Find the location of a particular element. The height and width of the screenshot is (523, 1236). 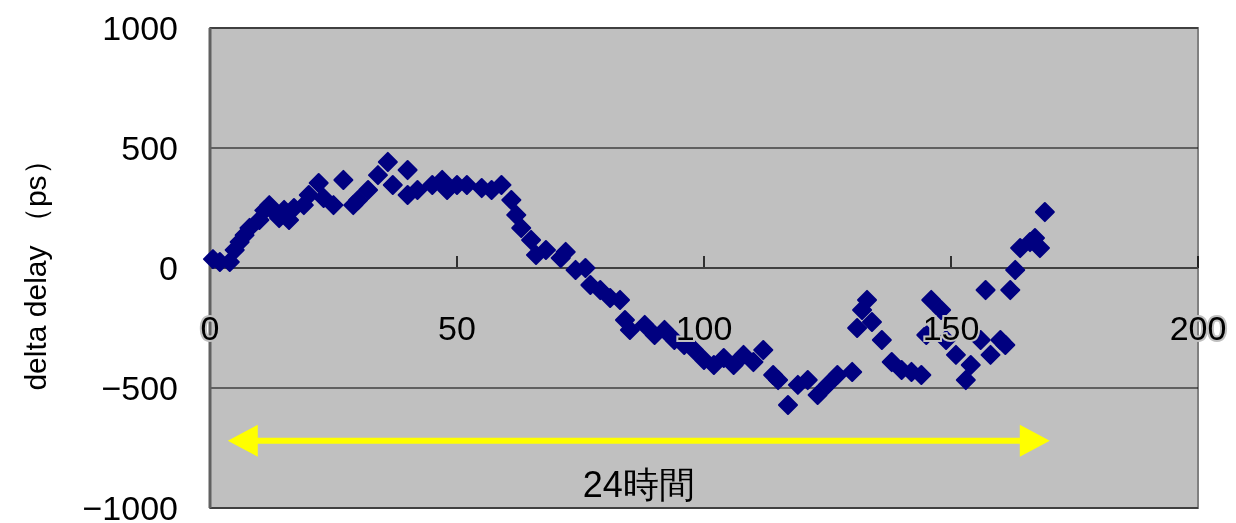

x-tick-label: 50 is located at coordinates (457, 328).